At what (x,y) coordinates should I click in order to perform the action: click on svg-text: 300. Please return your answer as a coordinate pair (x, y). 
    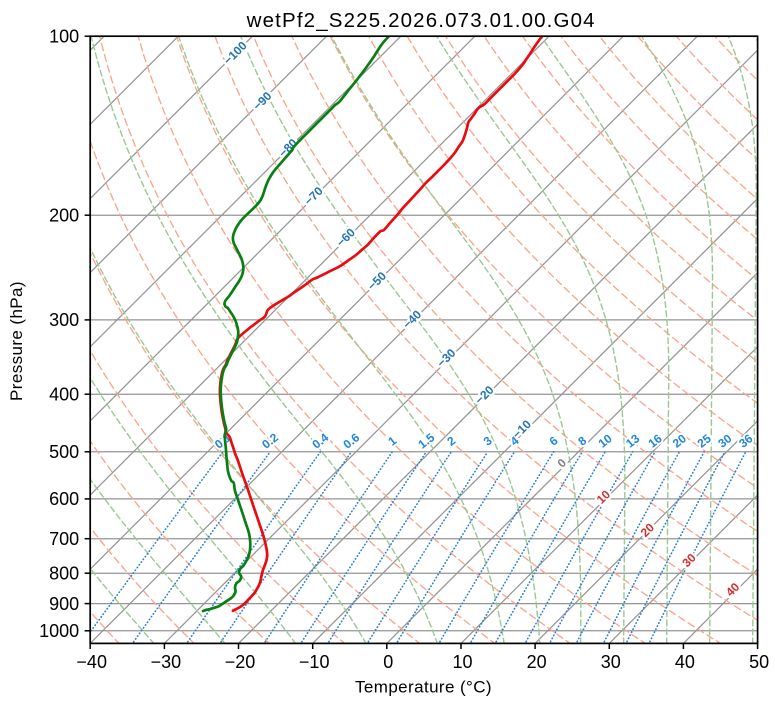
    Looking at the image, I should click on (64, 320).